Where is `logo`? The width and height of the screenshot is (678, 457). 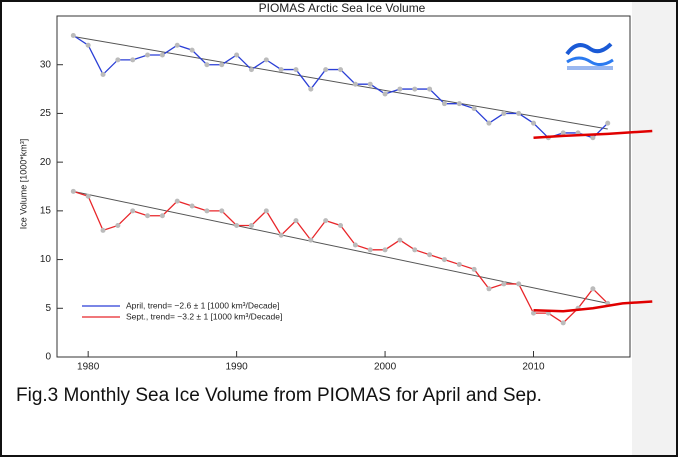 logo is located at coordinates (590, 57).